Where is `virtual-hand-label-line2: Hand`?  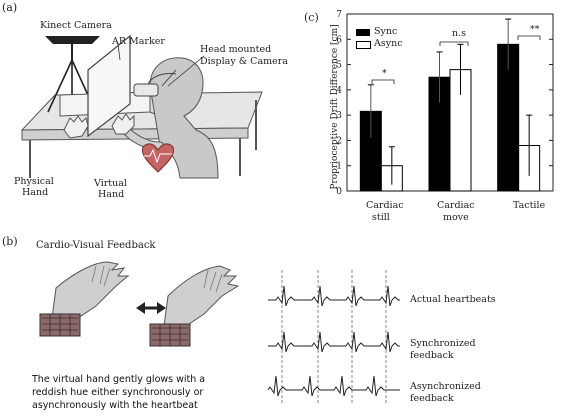 virtual-hand-label-line2: Hand is located at coordinates (111, 194).